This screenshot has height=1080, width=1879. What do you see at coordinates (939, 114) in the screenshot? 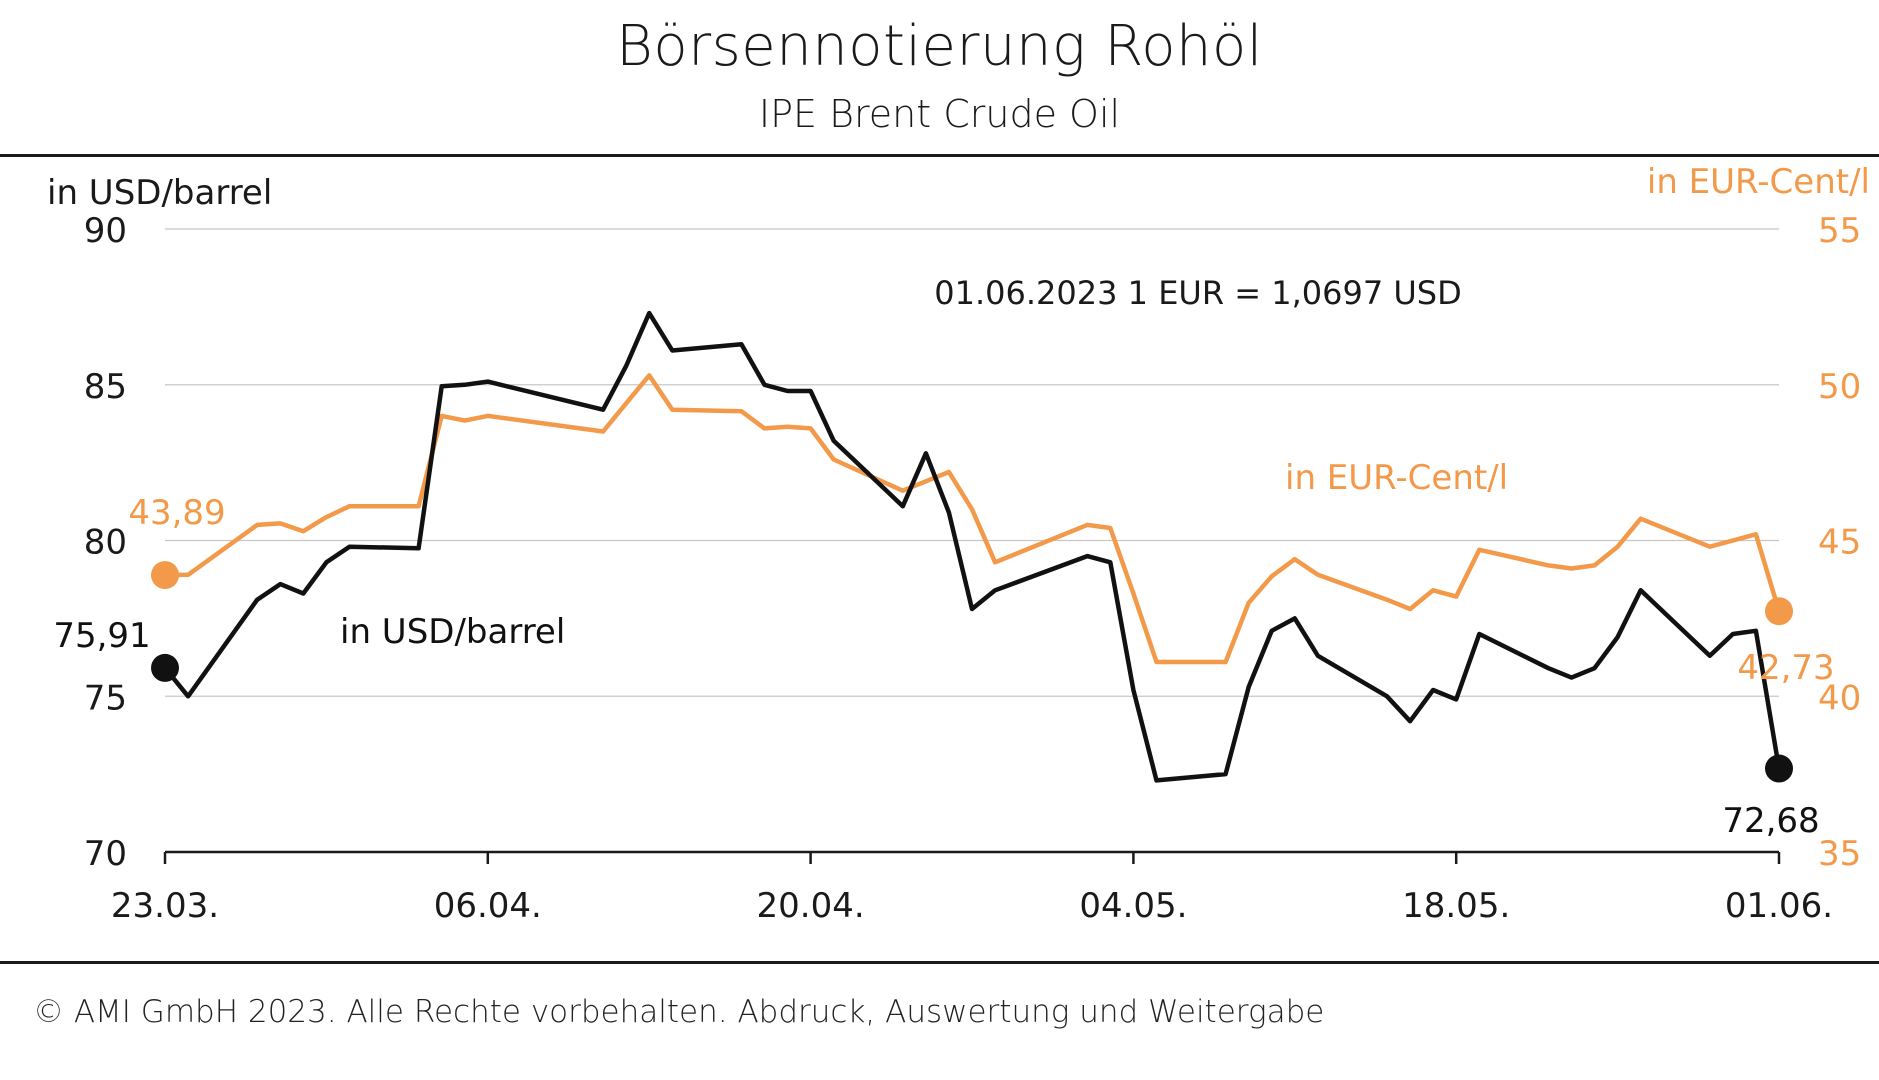
I see `chart-subtitle: IPE Brent Crude Oil` at bounding box center [939, 114].